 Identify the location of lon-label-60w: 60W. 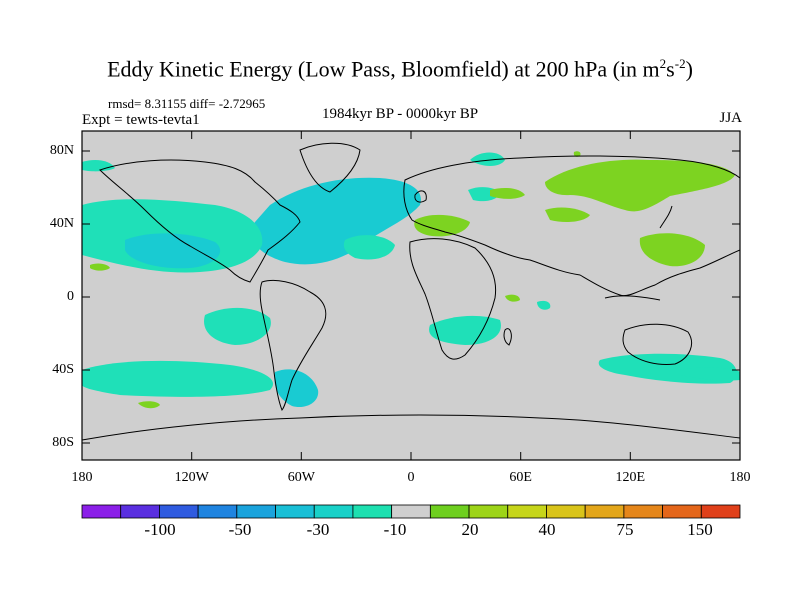
(301, 477).